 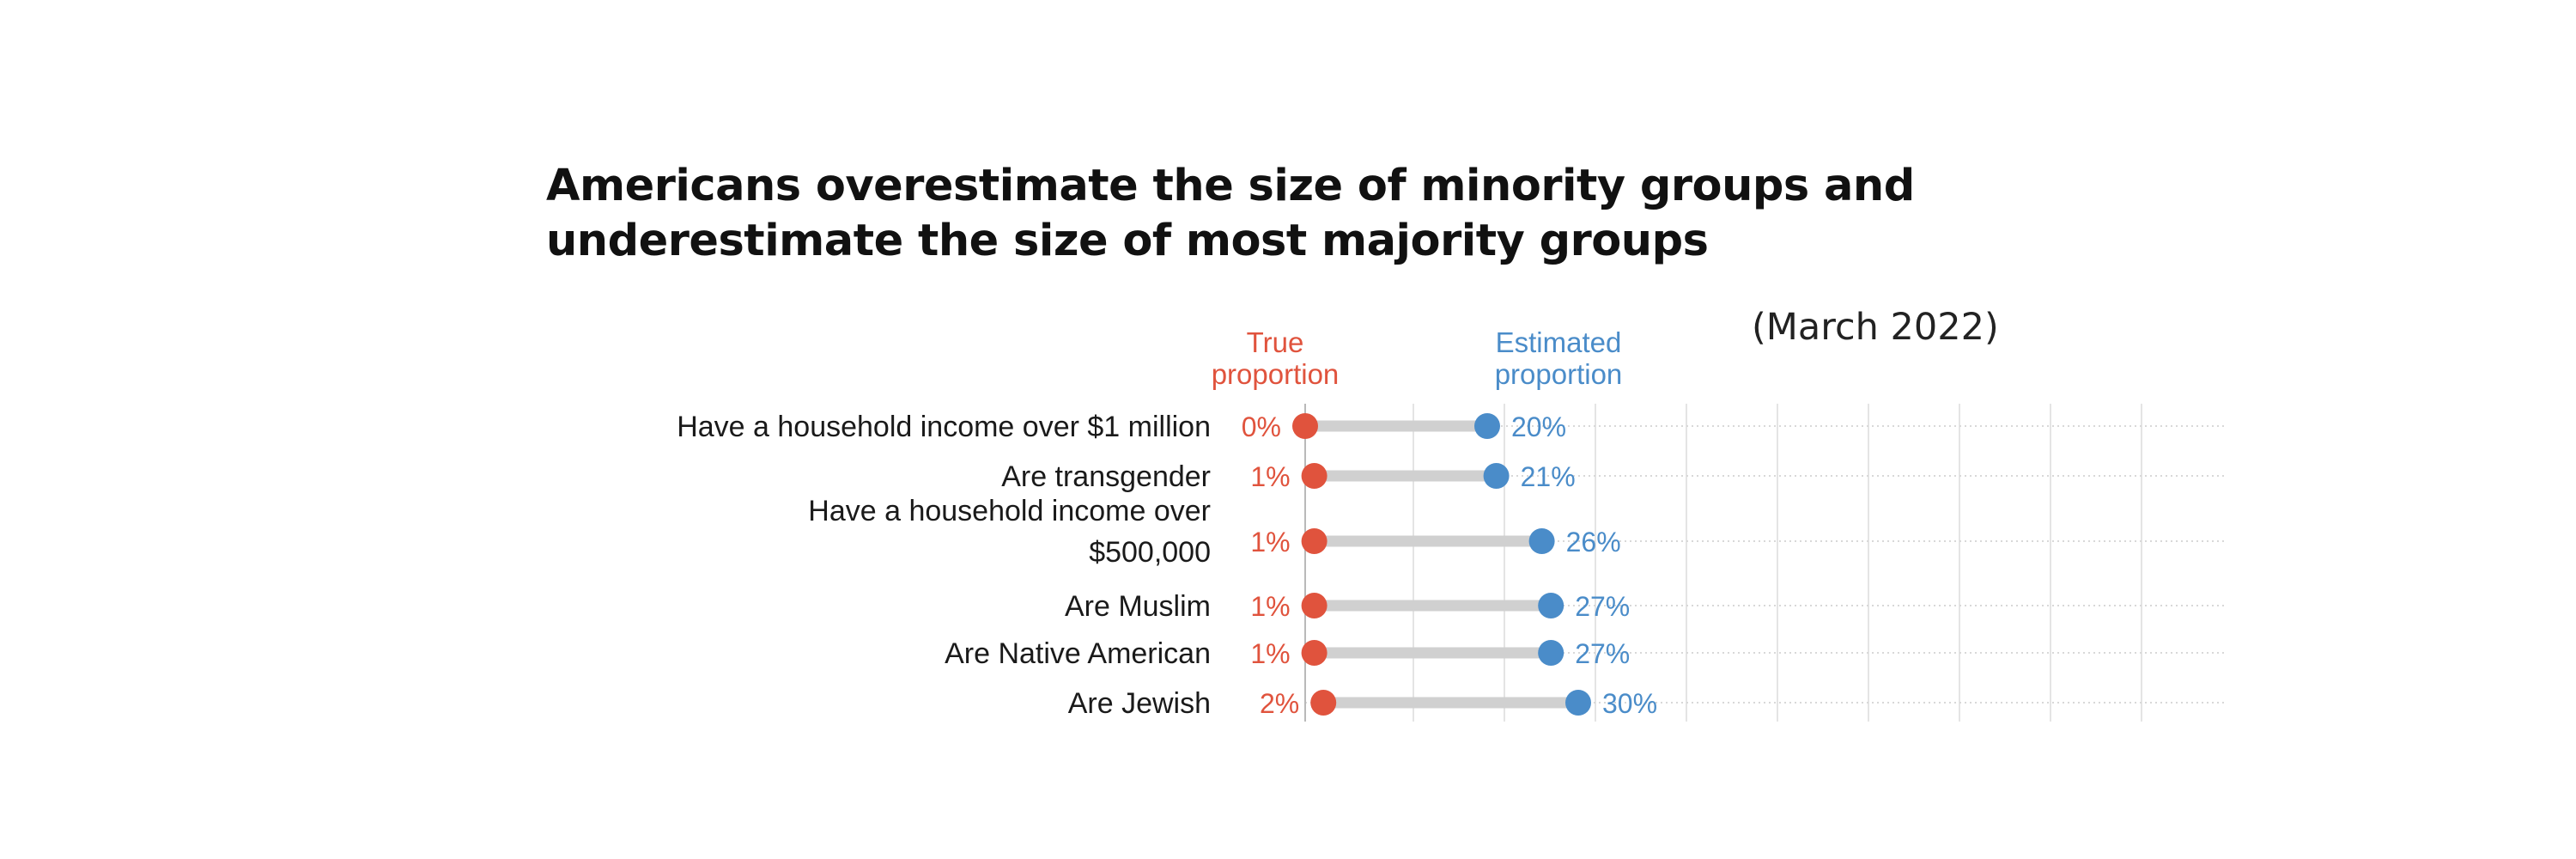 What do you see at coordinates (1009, 511) in the screenshot?
I see `category-label: Have a household income over` at bounding box center [1009, 511].